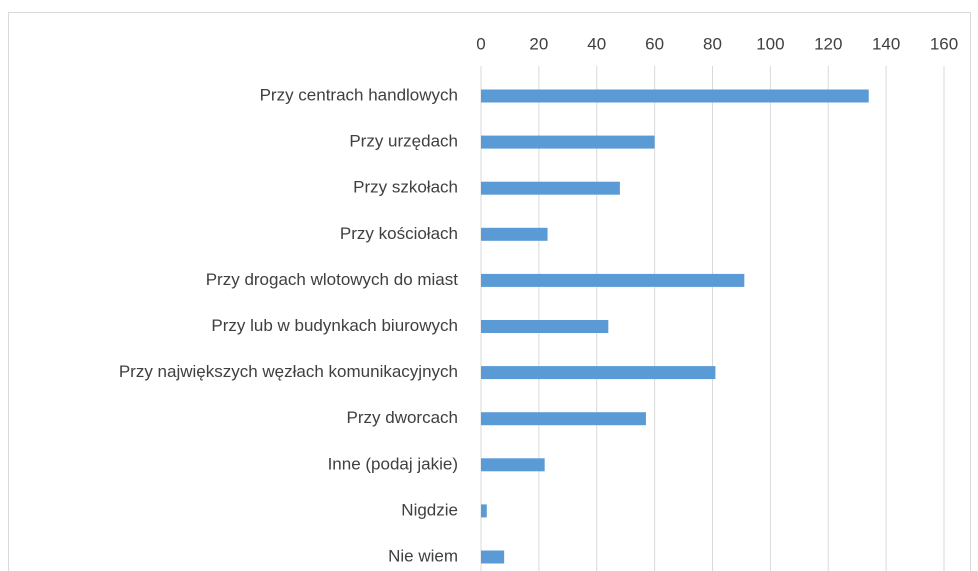 This screenshot has height=571, width=978. I want to click on y-tick-label: Przy szkołach, so click(405, 187).